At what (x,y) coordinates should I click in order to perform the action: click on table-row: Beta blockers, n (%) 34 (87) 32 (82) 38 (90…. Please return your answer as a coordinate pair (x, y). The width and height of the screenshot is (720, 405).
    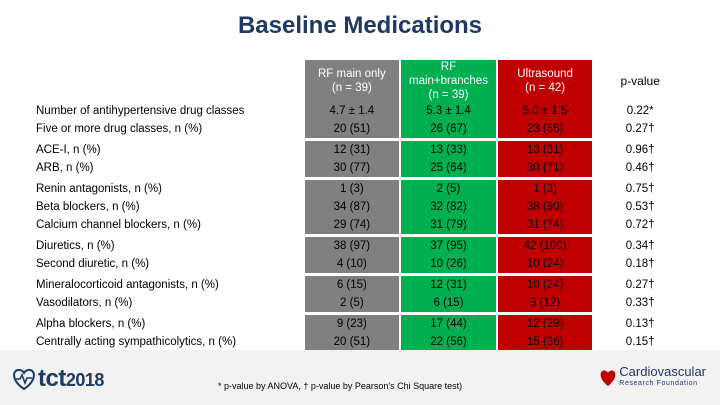
    Looking at the image, I should click on (361, 207).